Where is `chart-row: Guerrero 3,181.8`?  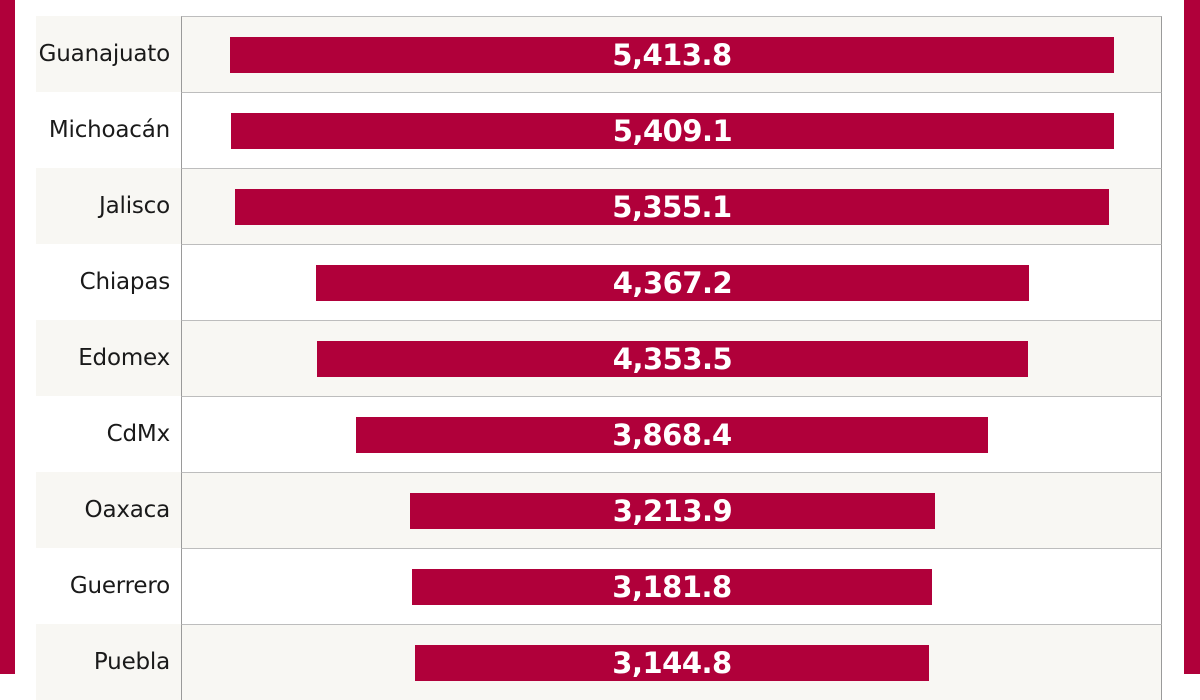
chart-row: Guerrero 3,181.8 is located at coordinates (599, 586).